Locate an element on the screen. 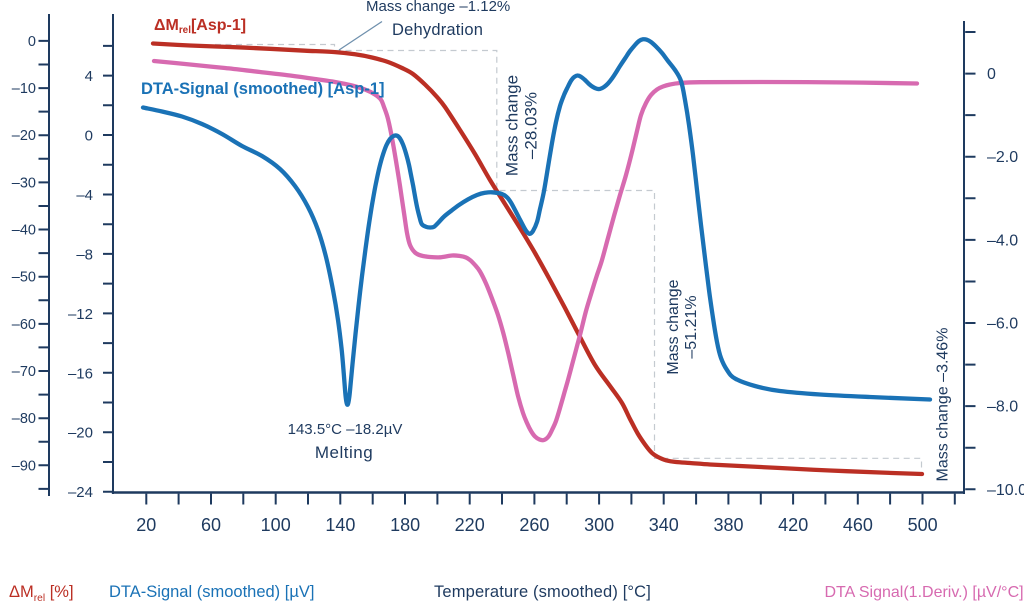 The width and height of the screenshot is (1024, 611). svg-text: 220 is located at coordinates (470, 525).